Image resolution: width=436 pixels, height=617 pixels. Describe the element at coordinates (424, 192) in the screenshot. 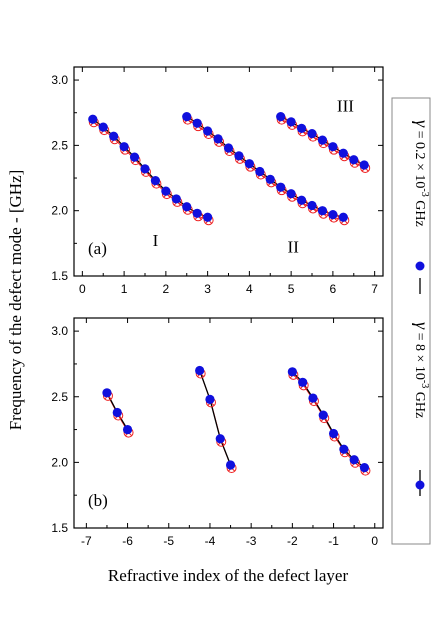

I see `legend-1-exp: -3` at that location.